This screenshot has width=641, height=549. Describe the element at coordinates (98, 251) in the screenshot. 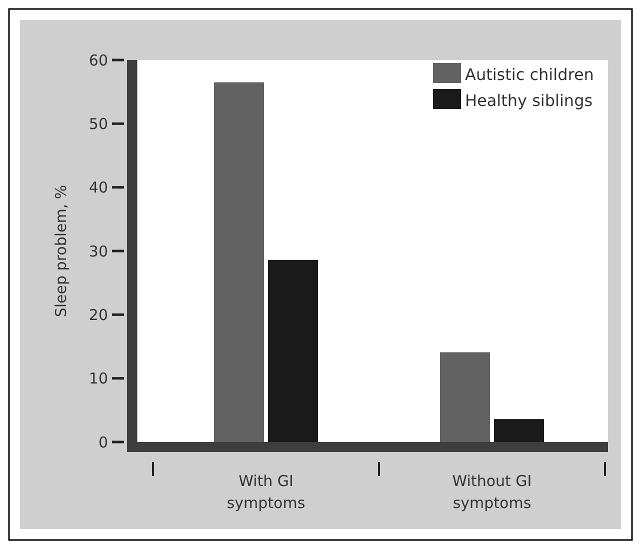

I see `y-tick-label: 30` at that location.